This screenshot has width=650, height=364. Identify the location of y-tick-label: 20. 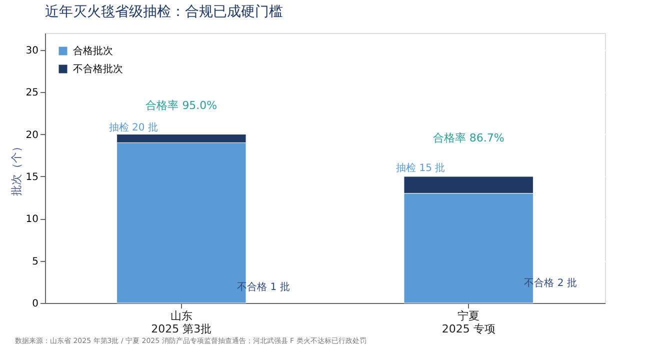
(32, 135).